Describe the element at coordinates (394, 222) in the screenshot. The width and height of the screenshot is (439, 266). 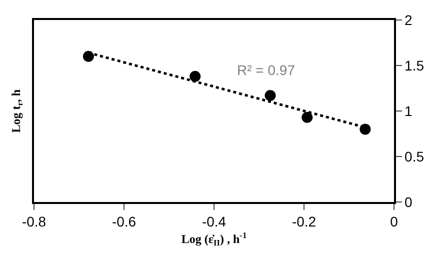
I see `x-tick-label: 0` at that location.